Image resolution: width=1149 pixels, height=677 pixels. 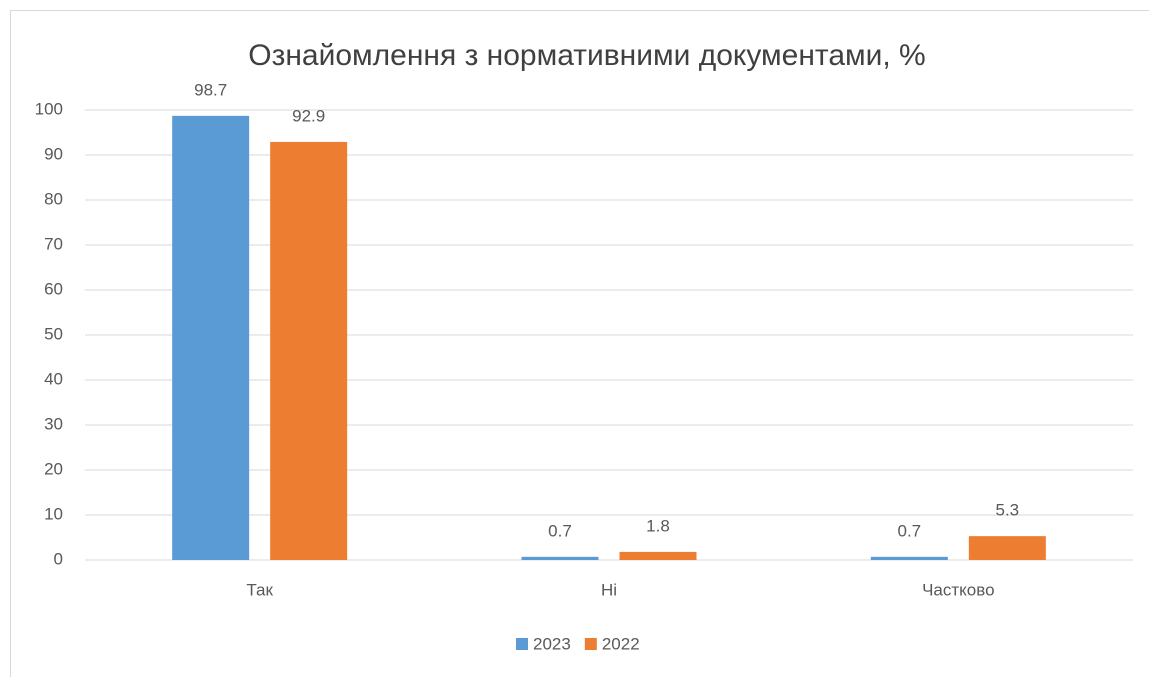 I want to click on y-tick-label: 20, so click(x=53, y=468).